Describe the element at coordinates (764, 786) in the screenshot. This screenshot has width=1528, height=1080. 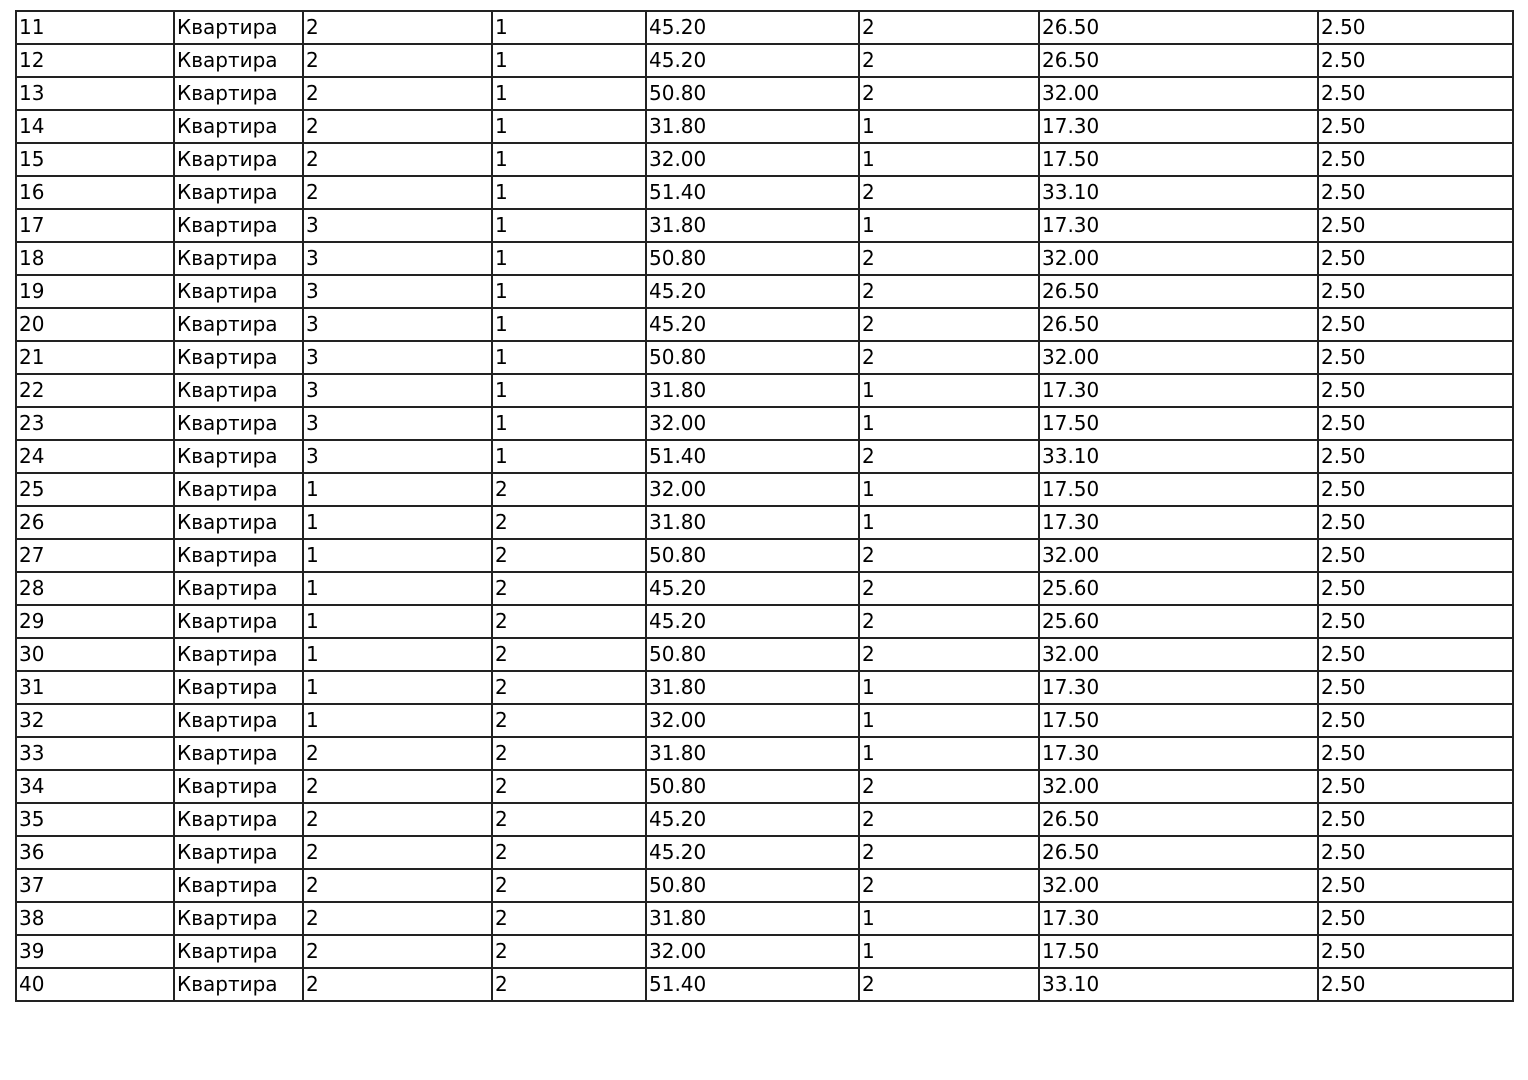
I see `table-row: 34 Квартира 2 2 50.80 2 32.00 2.50` at that location.